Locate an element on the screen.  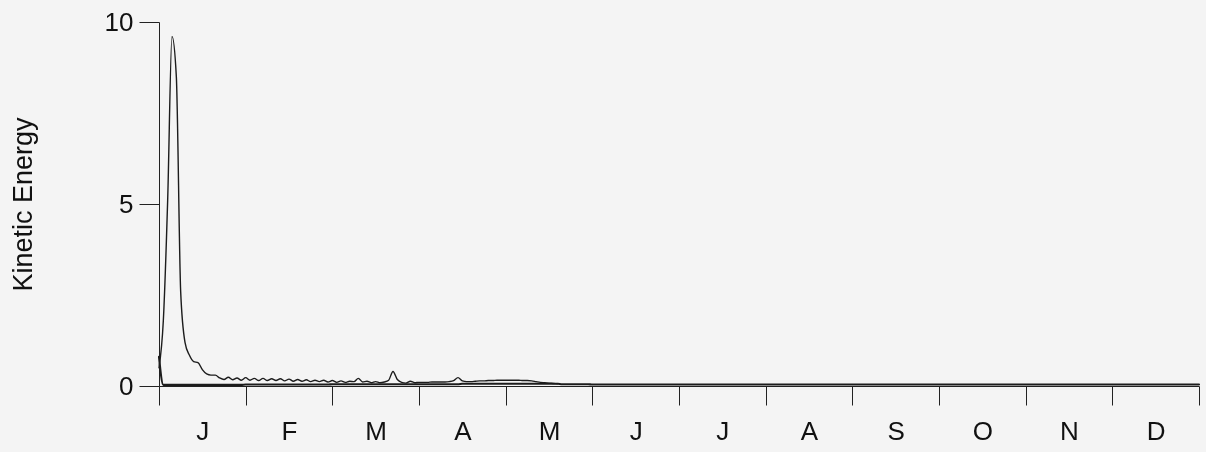
y-tick-label: 0 is located at coordinates (126, 385).